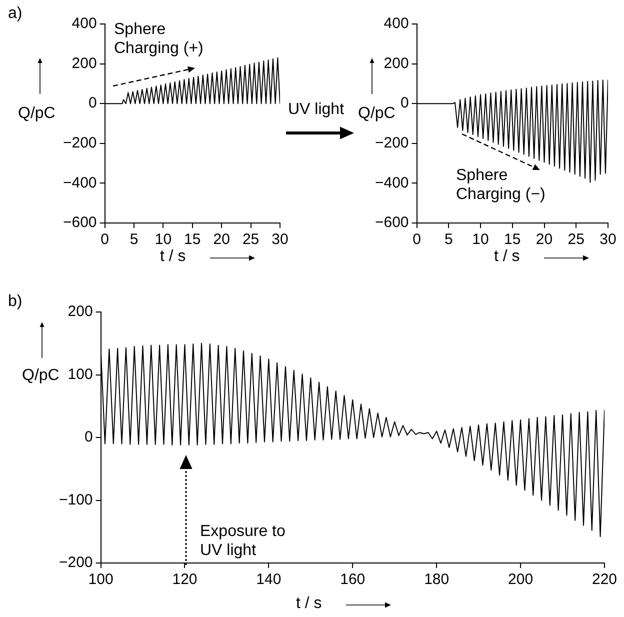 Image resolution: width=624 pixels, height=617 pixels. What do you see at coordinates (80, 374) in the screenshot?
I see `y-tick-label: 100` at bounding box center [80, 374].